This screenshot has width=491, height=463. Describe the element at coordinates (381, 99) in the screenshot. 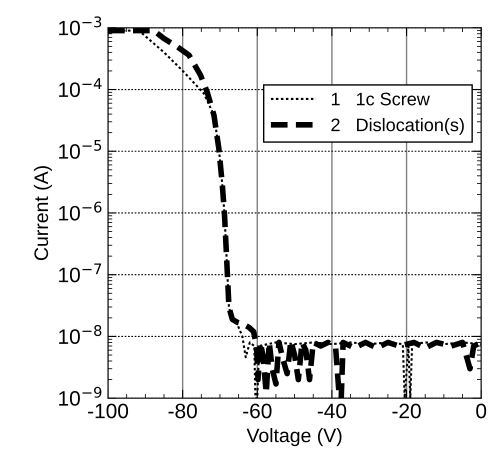

I see `legend-label: 1 1c Screw` at that location.